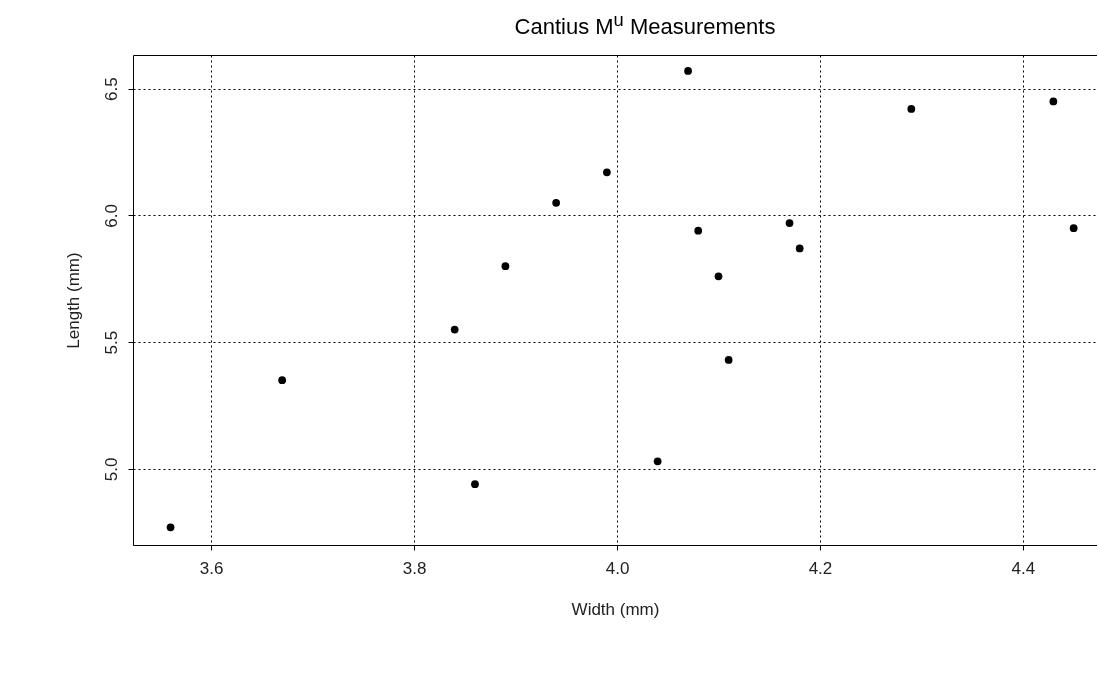  Describe the element at coordinates (111, 89) in the screenshot. I see `y-tick-label: 6.5` at that location.